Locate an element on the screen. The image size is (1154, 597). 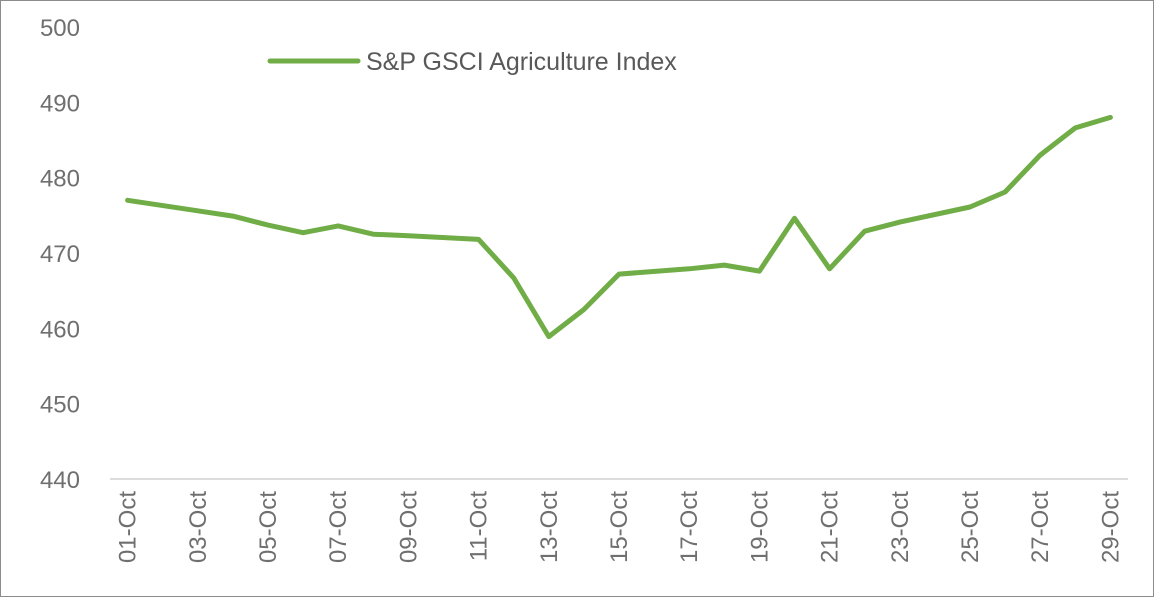
x-tick-label: 05-Oct is located at coordinates (268, 527).